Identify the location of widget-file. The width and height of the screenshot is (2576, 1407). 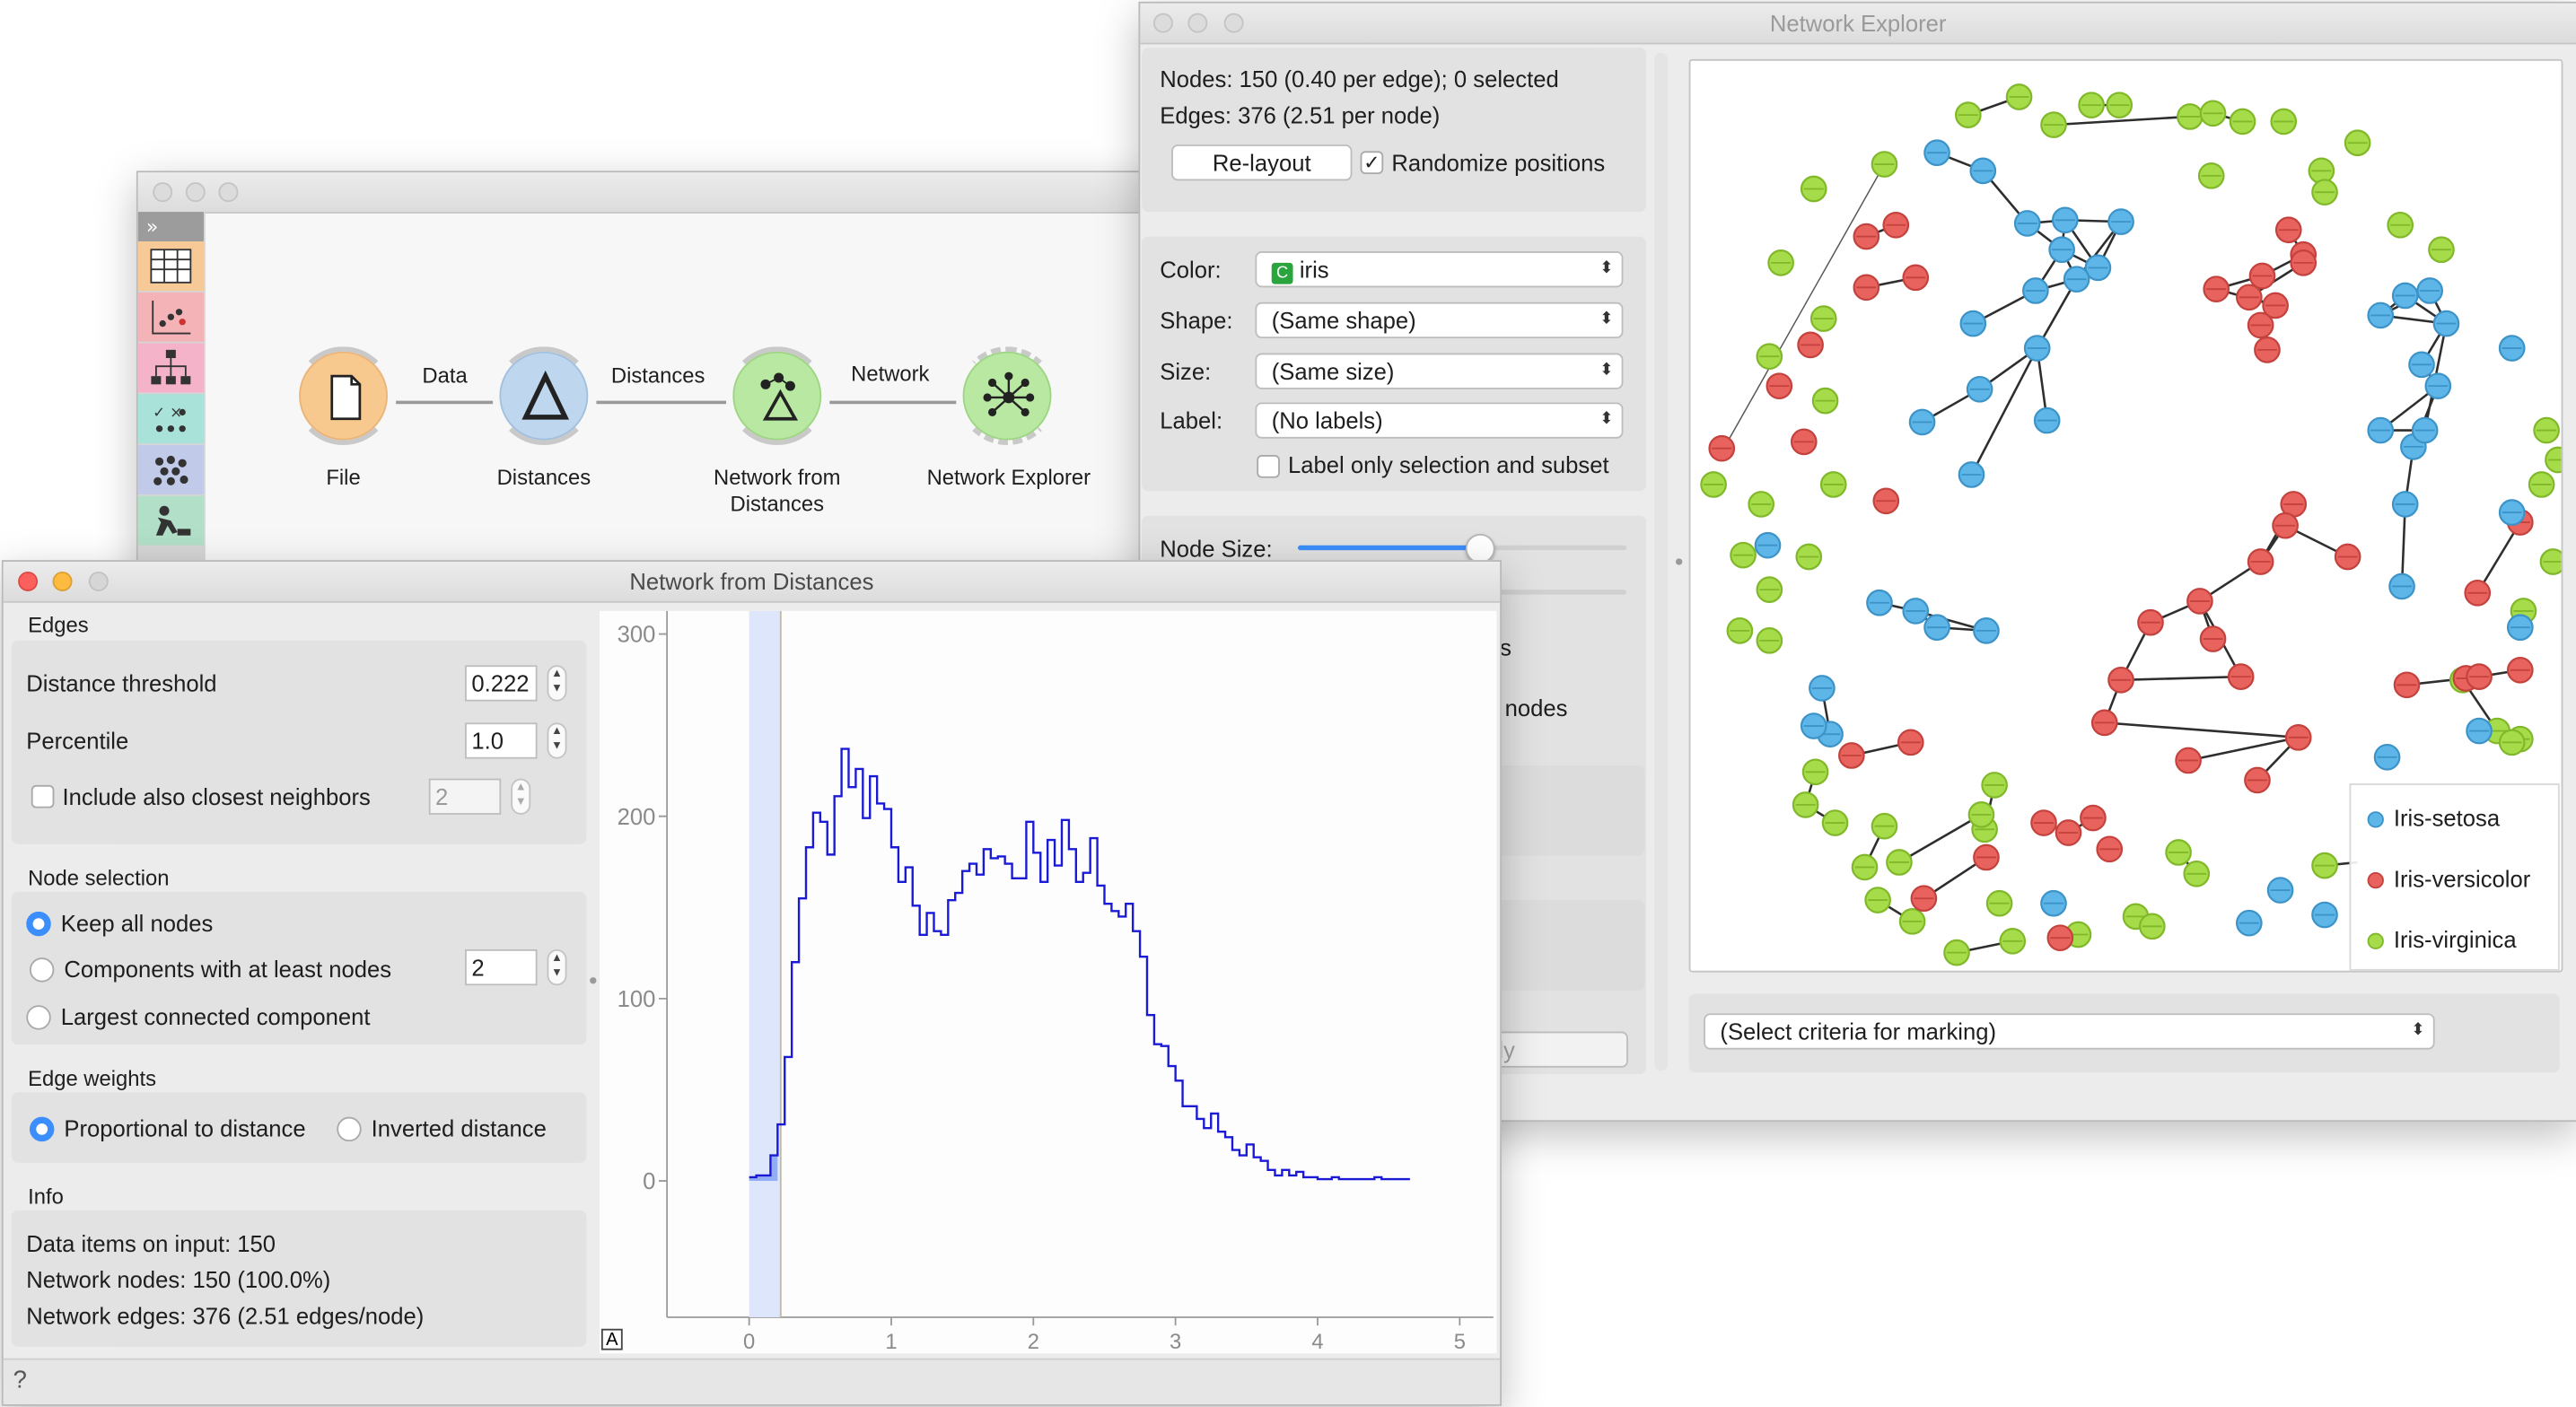
(343, 396).